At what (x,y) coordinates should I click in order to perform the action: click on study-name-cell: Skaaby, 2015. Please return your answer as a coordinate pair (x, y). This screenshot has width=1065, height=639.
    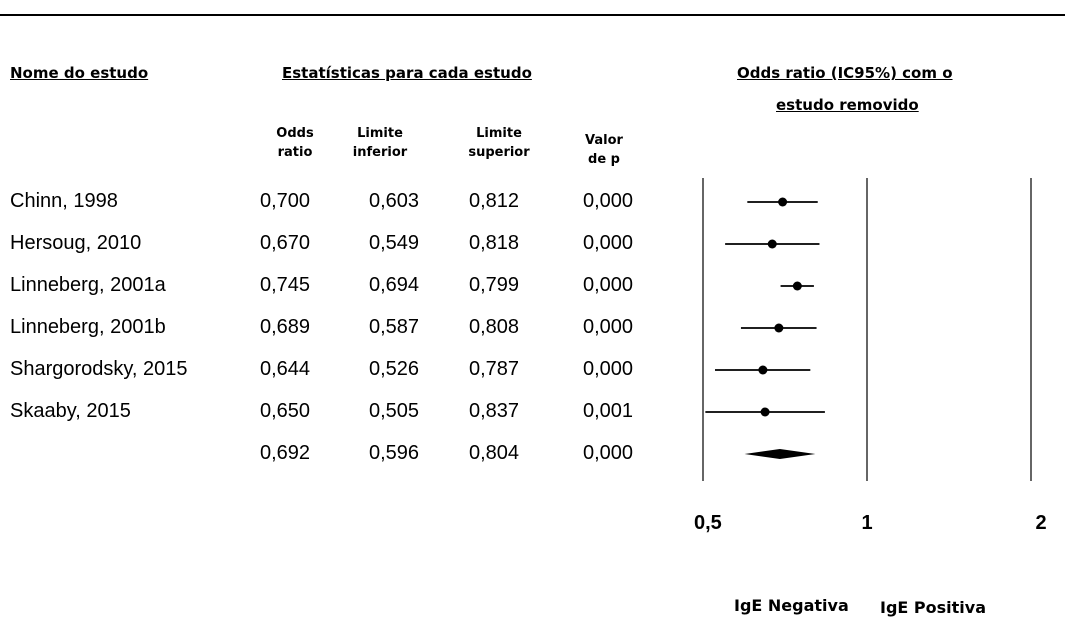
    Looking at the image, I should click on (70, 411).